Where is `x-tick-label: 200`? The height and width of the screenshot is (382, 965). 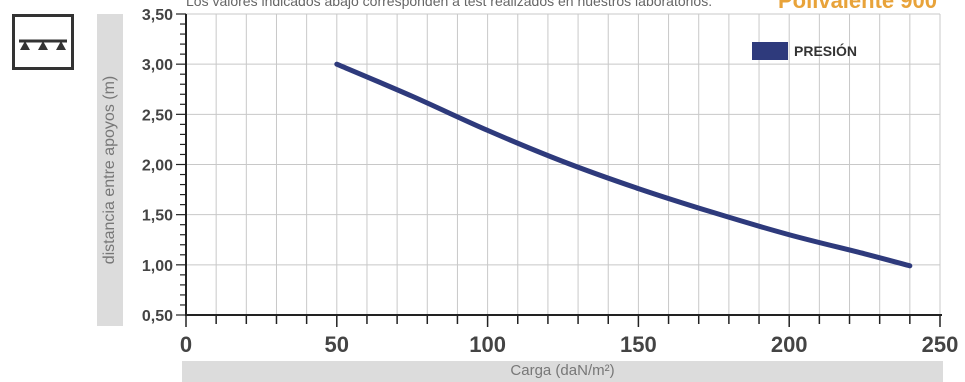
x-tick-label: 200 is located at coordinates (789, 344).